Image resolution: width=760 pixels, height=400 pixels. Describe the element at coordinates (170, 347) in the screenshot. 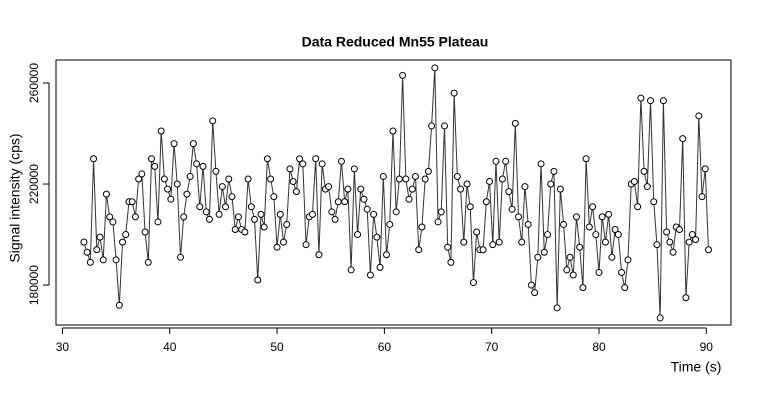

I see `x-tick-label: 40` at that location.